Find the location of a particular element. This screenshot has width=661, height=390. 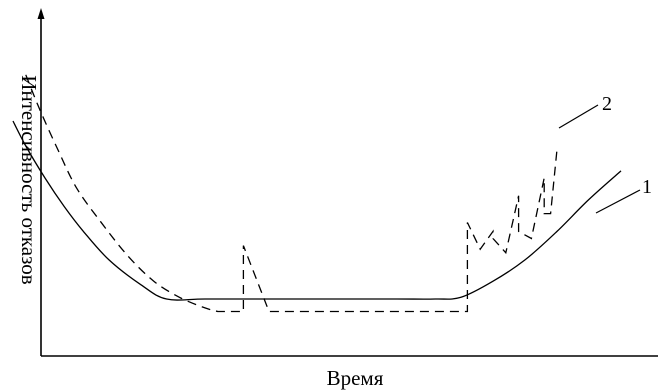

x-axis-label: Время is located at coordinates (355, 378).